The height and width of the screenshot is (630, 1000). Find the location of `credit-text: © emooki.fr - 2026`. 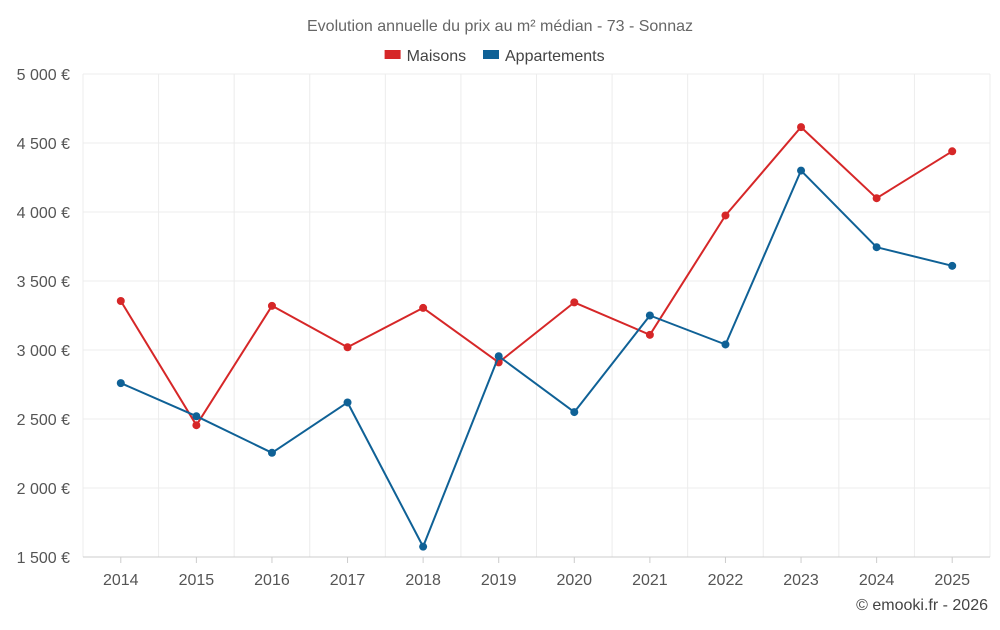

credit-text: © emooki.fr - 2026 is located at coordinates (922, 605).